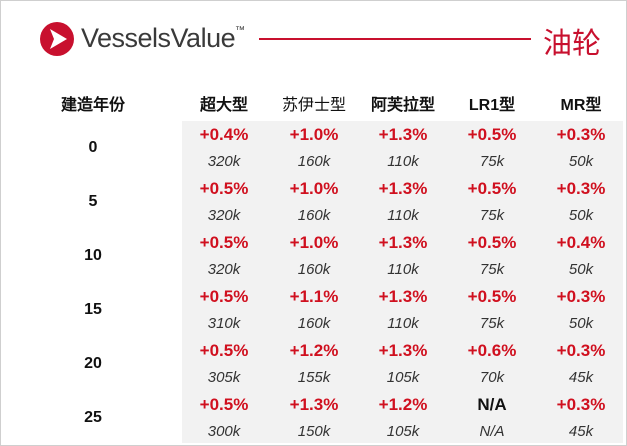 Image resolution: width=627 pixels, height=446 pixels. What do you see at coordinates (93, 255) in the screenshot?
I see `build-age: 10` at bounding box center [93, 255].